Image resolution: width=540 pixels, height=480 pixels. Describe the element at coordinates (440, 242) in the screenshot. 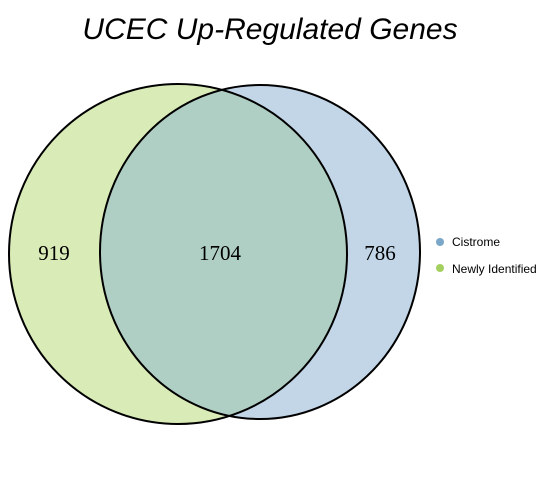

I see `legend-swatch-cistrome` at that location.